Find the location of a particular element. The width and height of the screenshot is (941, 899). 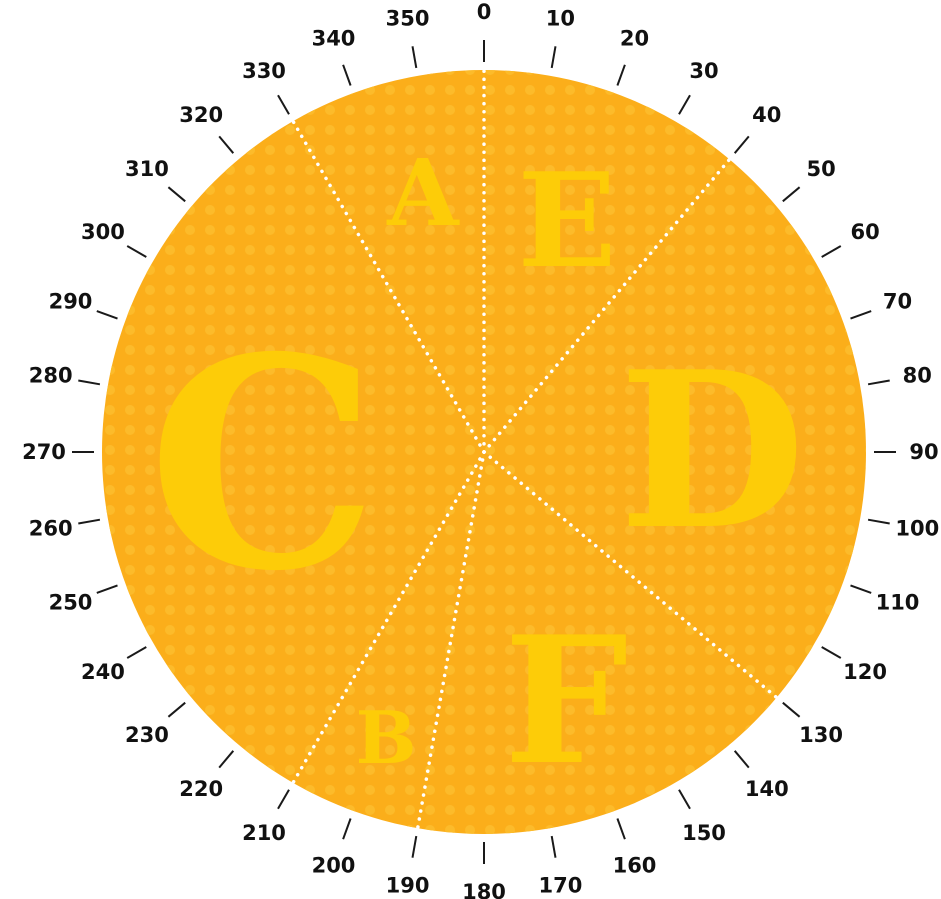

tick-label-320: 320 is located at coordinates (201, 115).